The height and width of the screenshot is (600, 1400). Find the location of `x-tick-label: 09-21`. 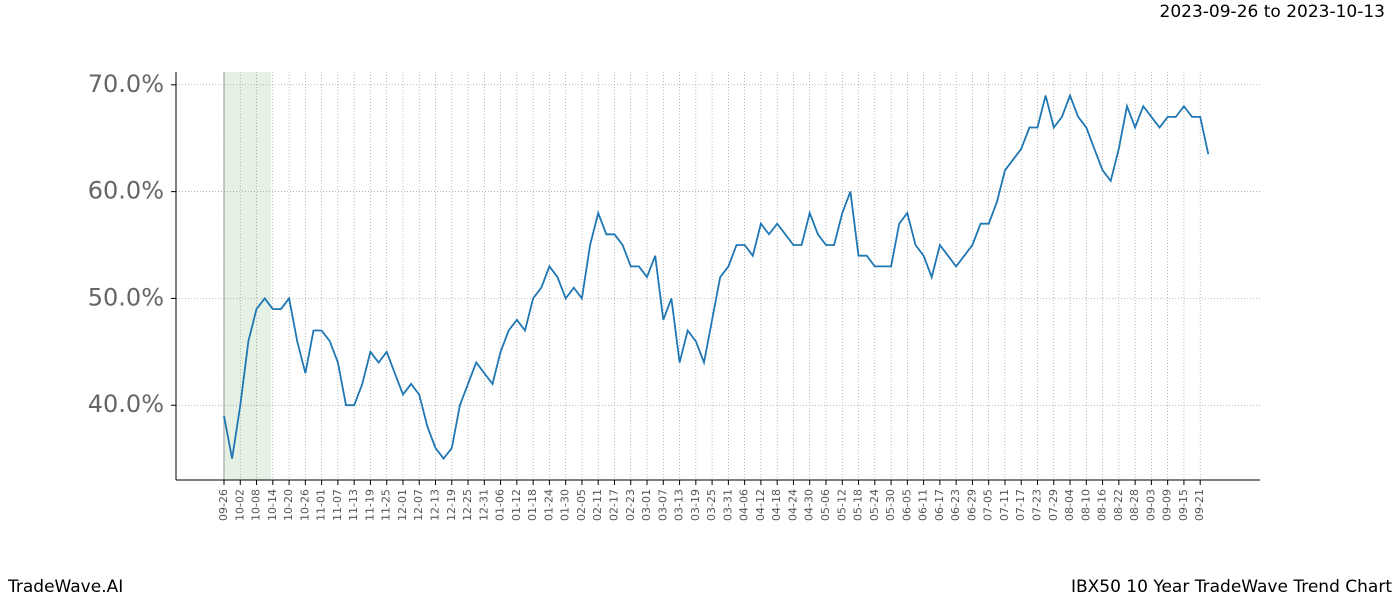

x-tick-label: 09-21 is located at coordinates (1199, 505).